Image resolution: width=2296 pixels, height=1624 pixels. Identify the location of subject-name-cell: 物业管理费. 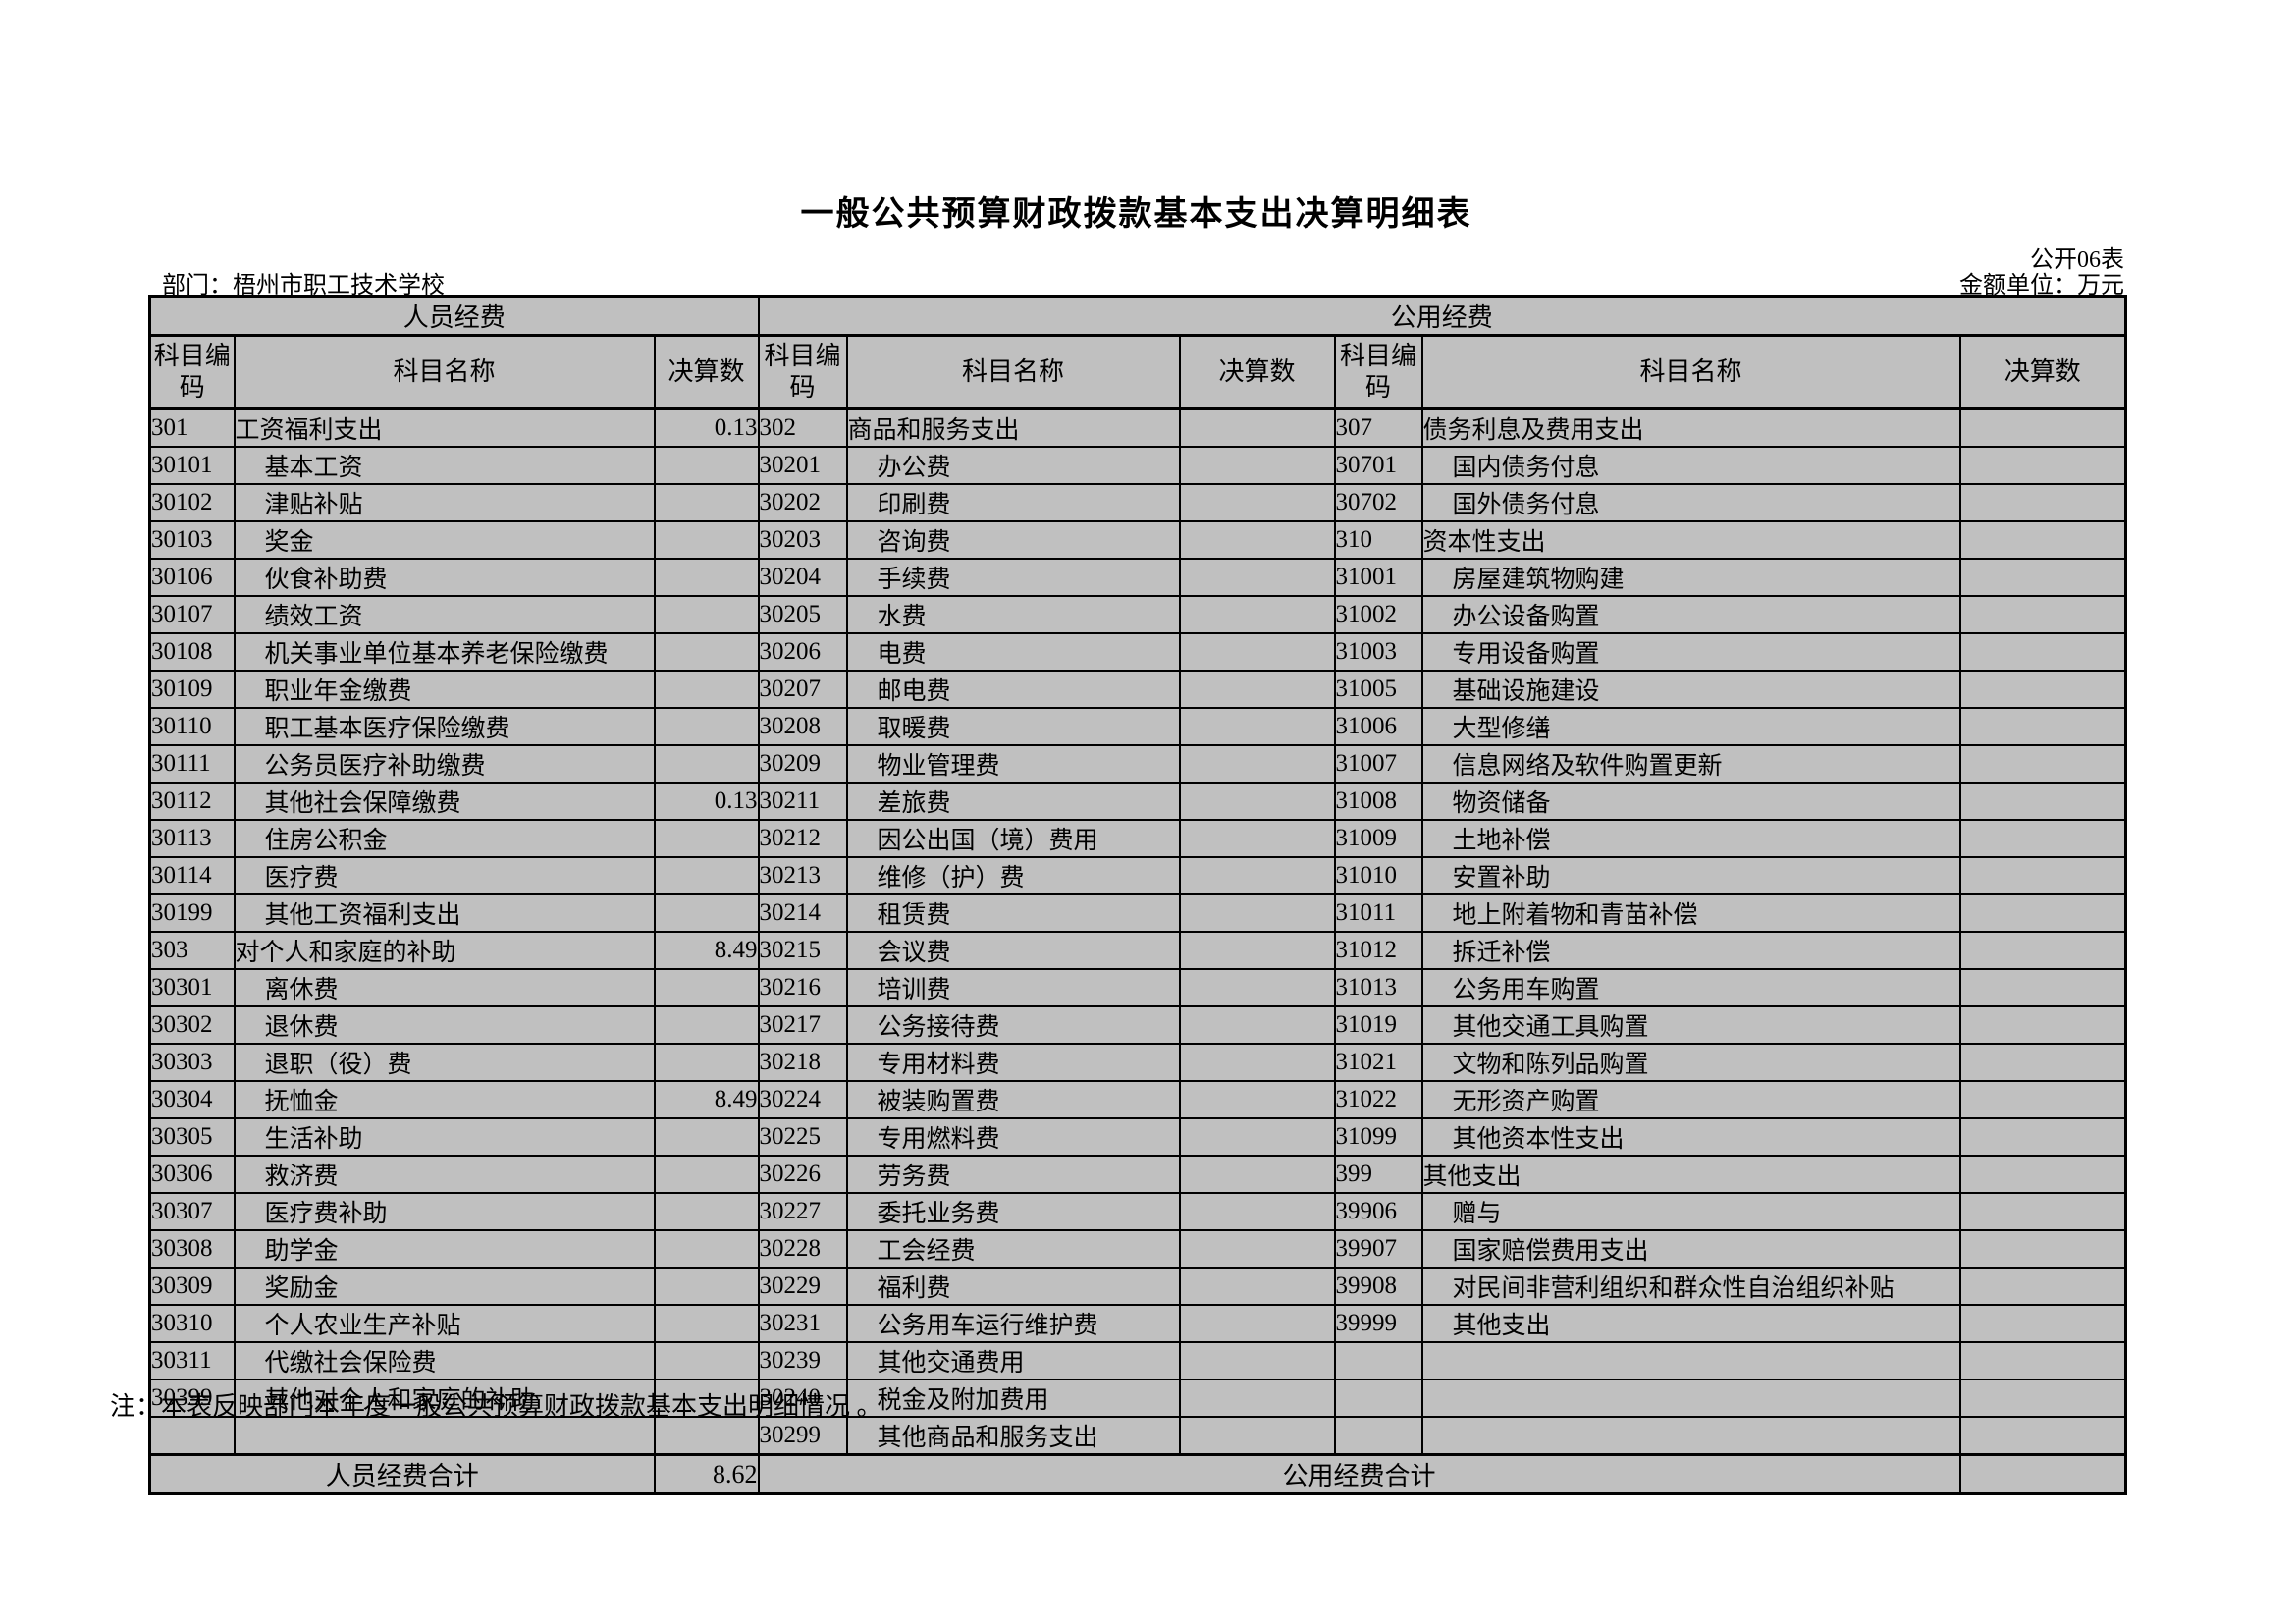
(1013, 764).